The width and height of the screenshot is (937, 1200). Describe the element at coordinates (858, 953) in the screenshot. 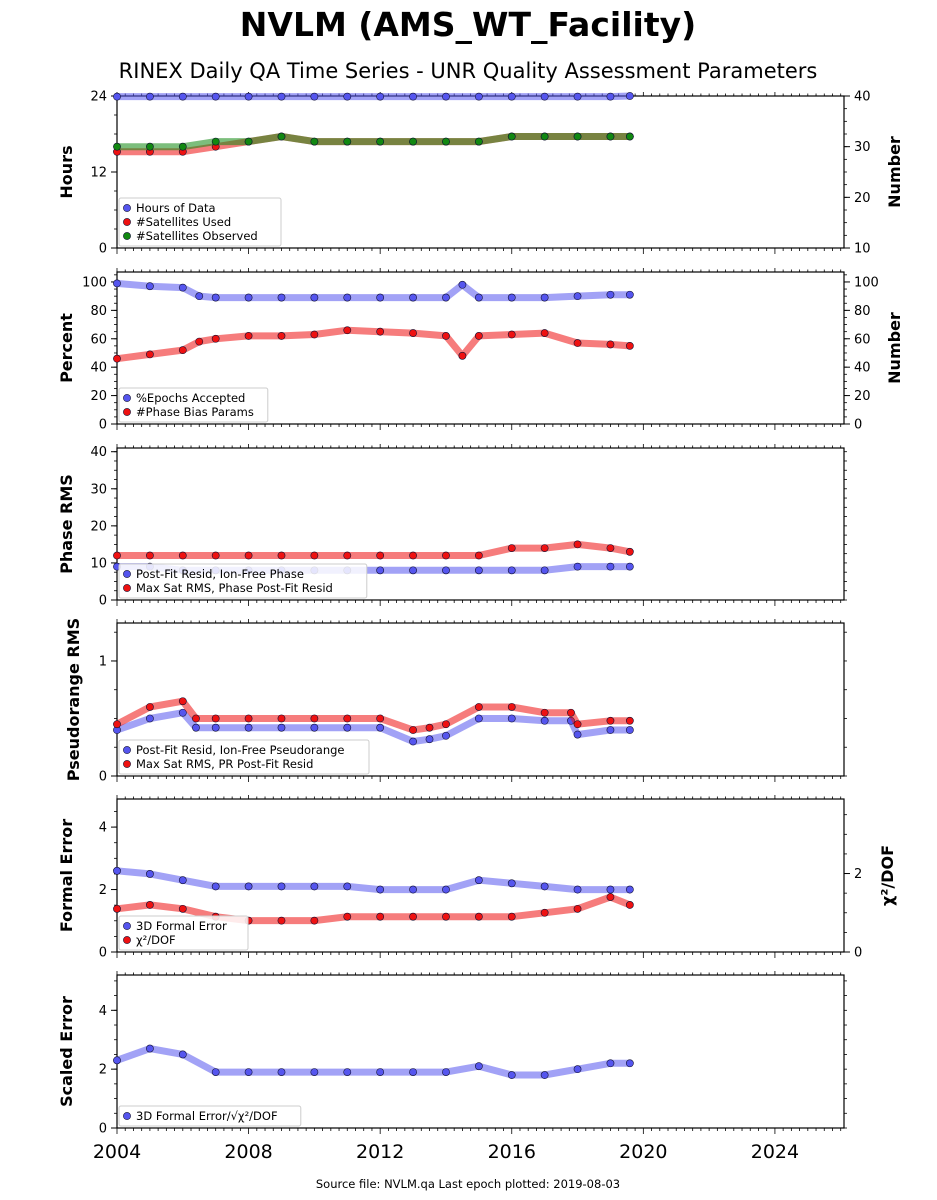

I see `y-right-tick-label: 0` at that location.